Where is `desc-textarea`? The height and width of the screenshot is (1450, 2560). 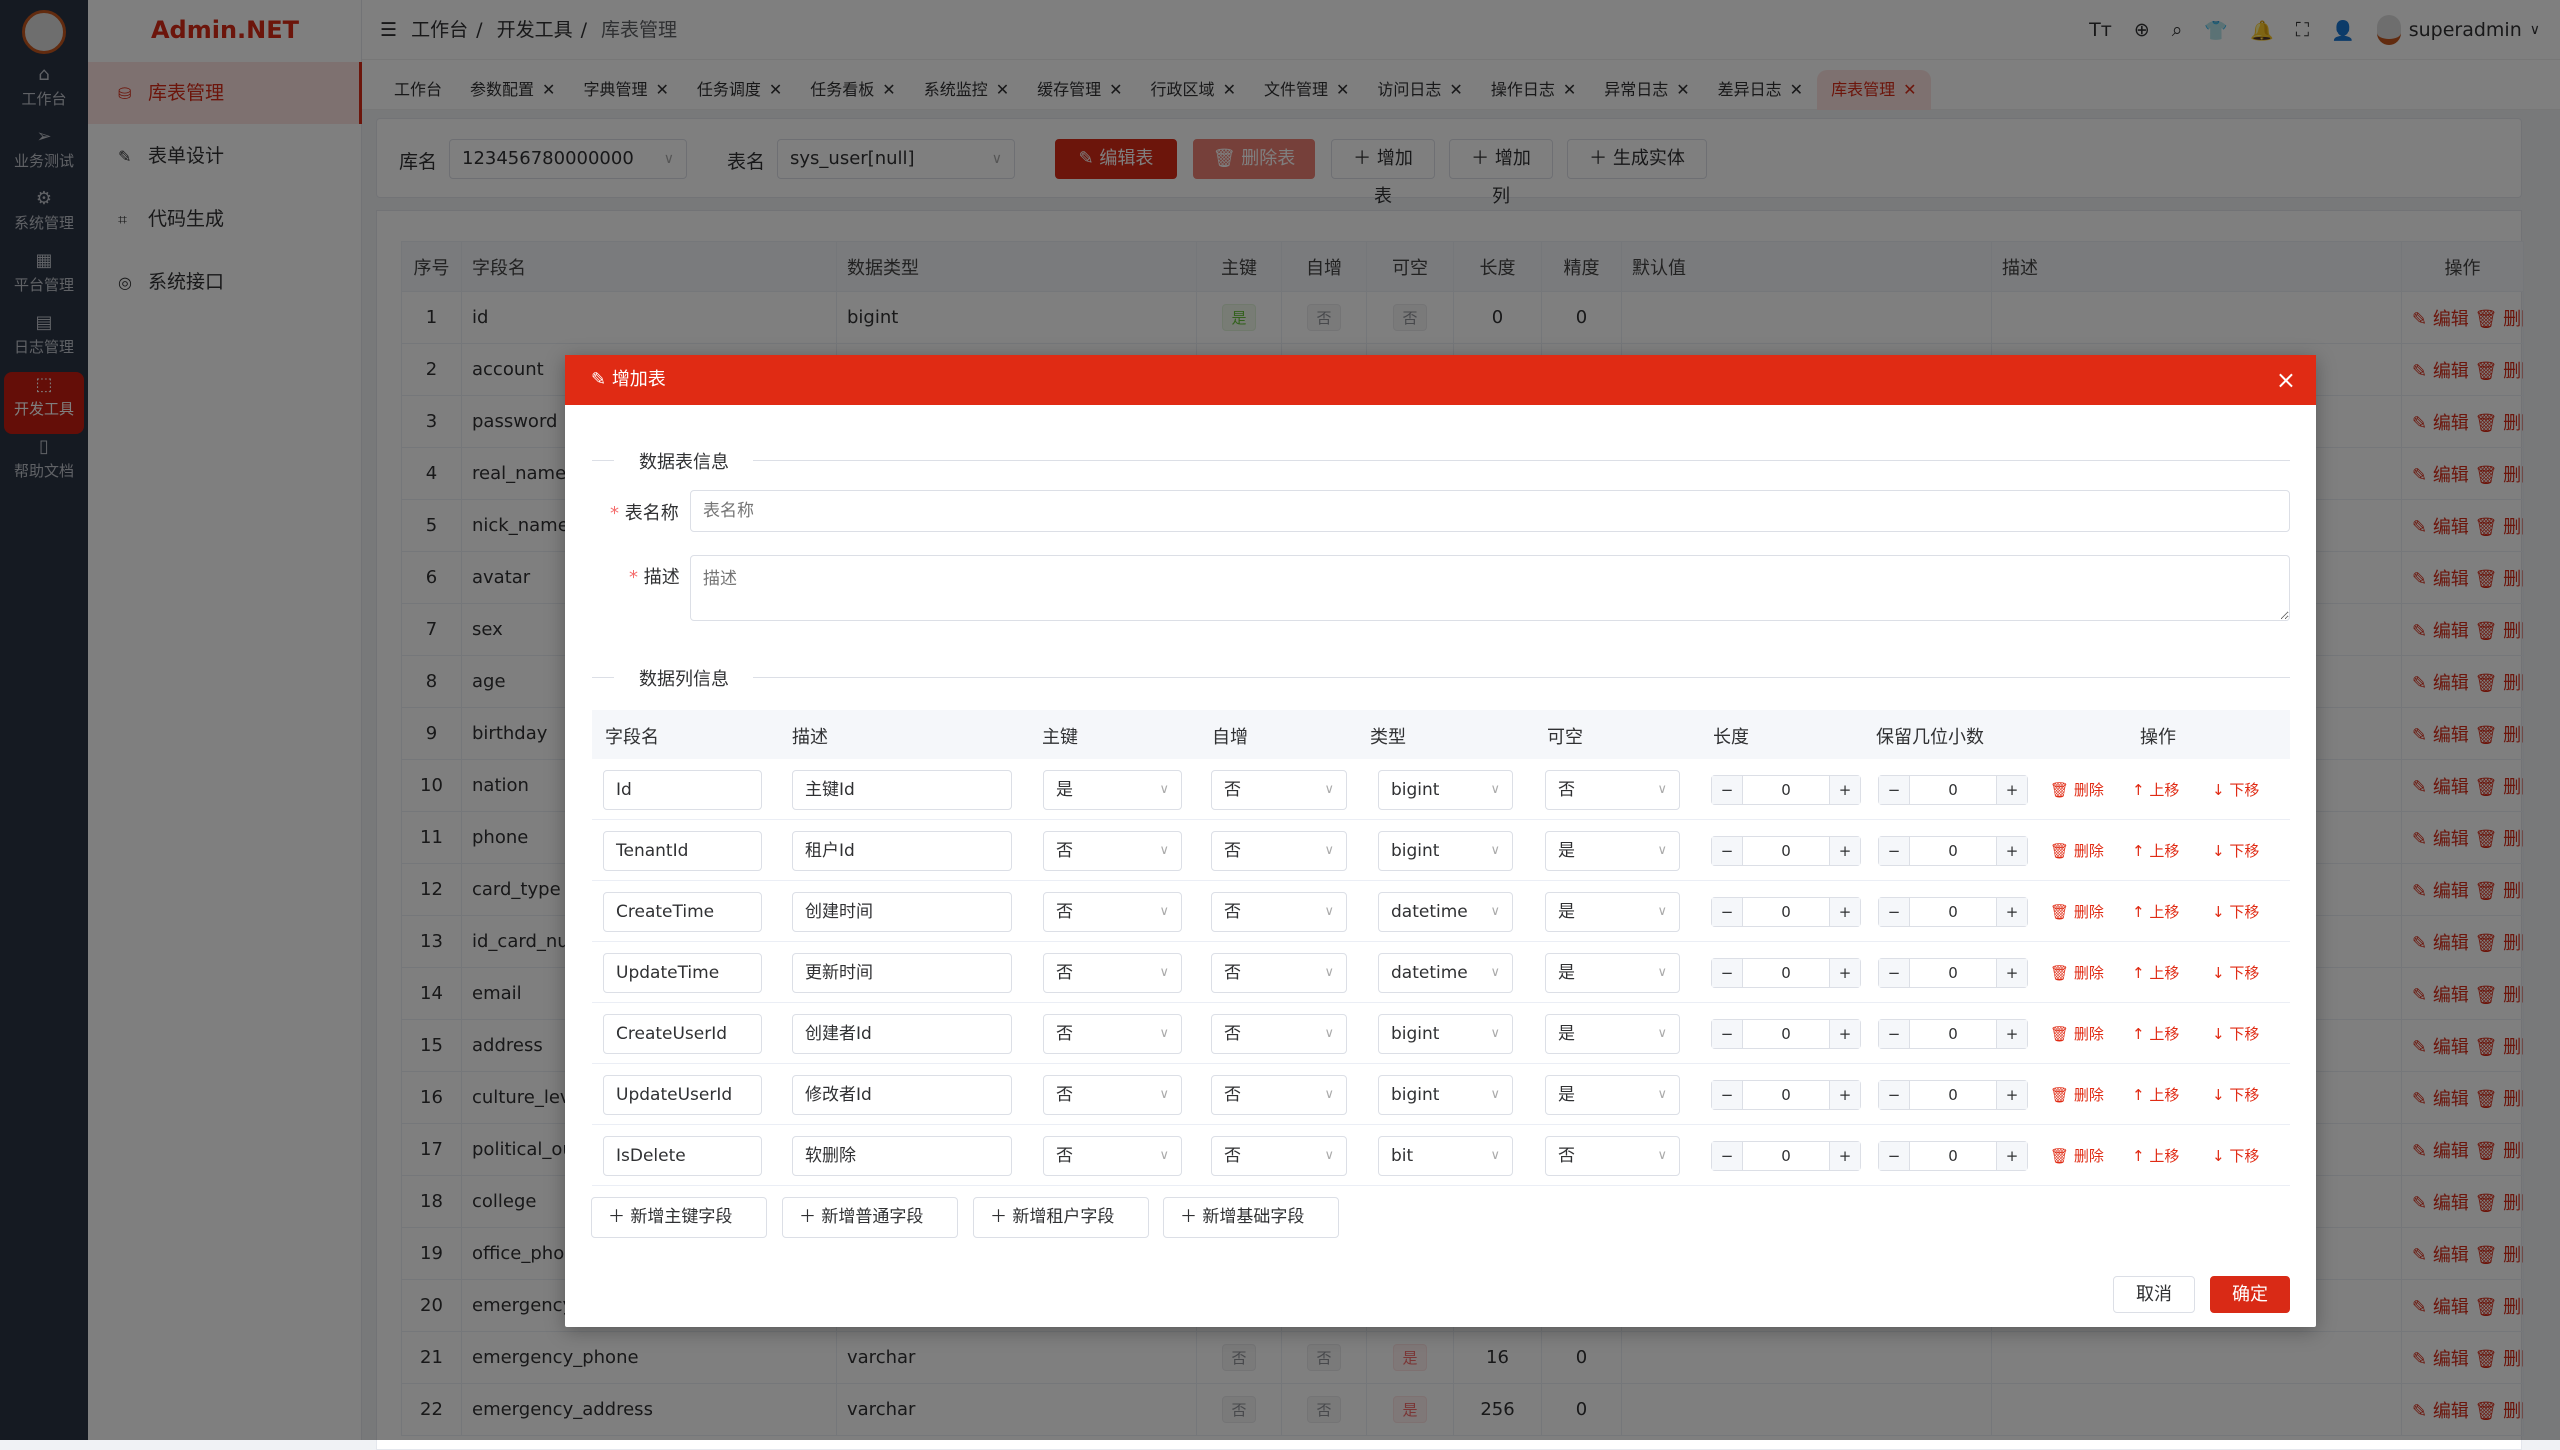 desc-textarea is located at coordinates (1490, 588).